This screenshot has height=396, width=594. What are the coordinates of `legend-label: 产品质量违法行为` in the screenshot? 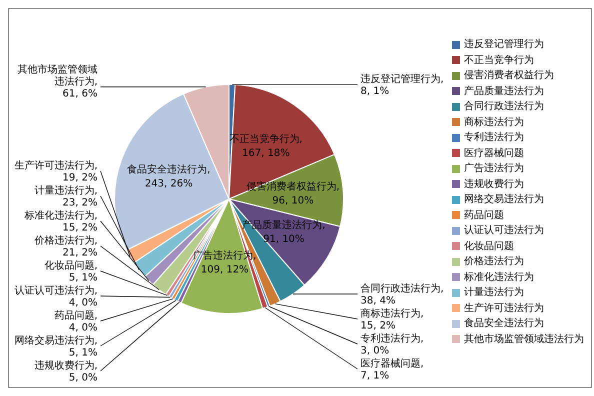 It's located at (504, 91).